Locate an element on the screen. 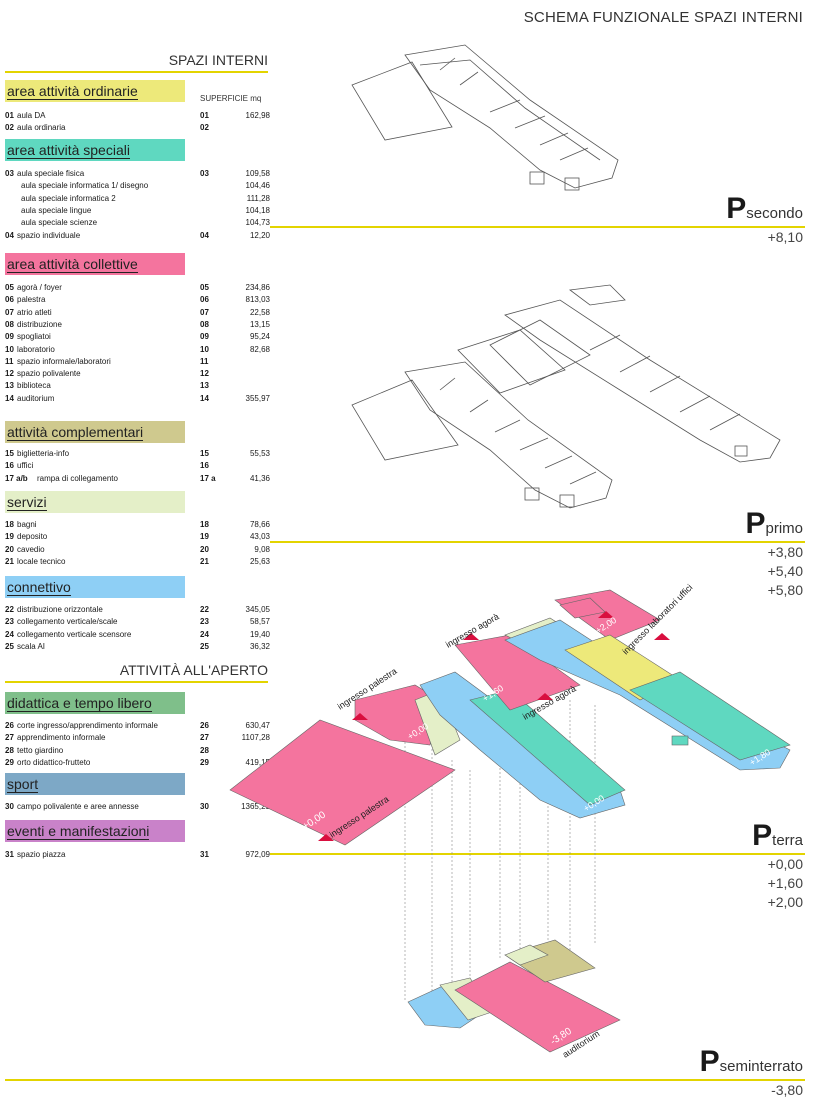 The width and height of the screenshot is (813, 1100). floor-elevations: +8,10 is located at coordinates (785, 237).